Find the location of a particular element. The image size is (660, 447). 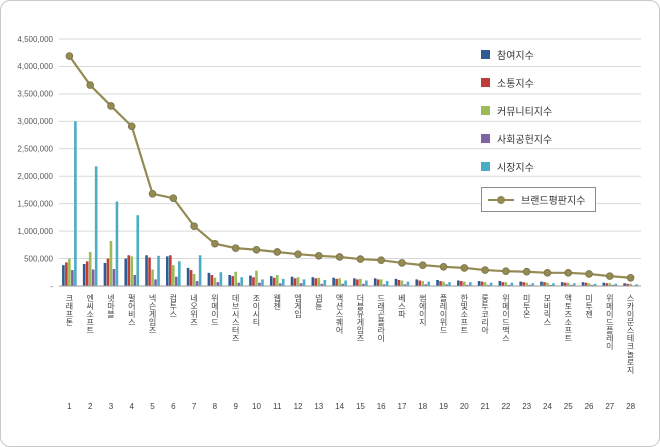

x-axis-rank-number: 27 is located at coordinates (610, 406).